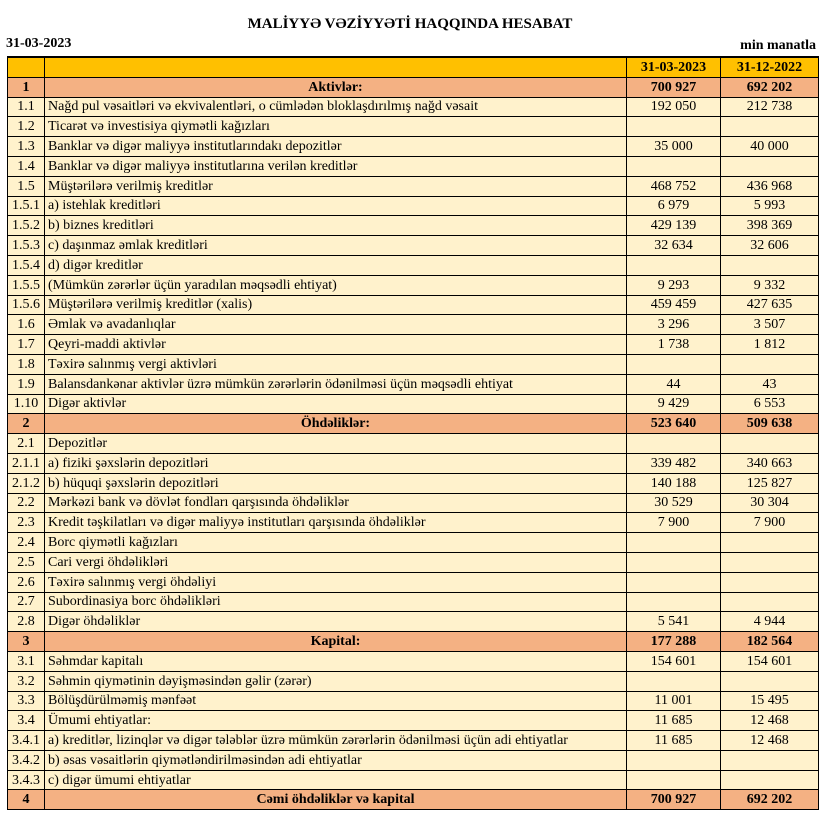  Describe the element at coordinates (26, 661) in the screenshot. I see `row-number: 3.1` at that location.